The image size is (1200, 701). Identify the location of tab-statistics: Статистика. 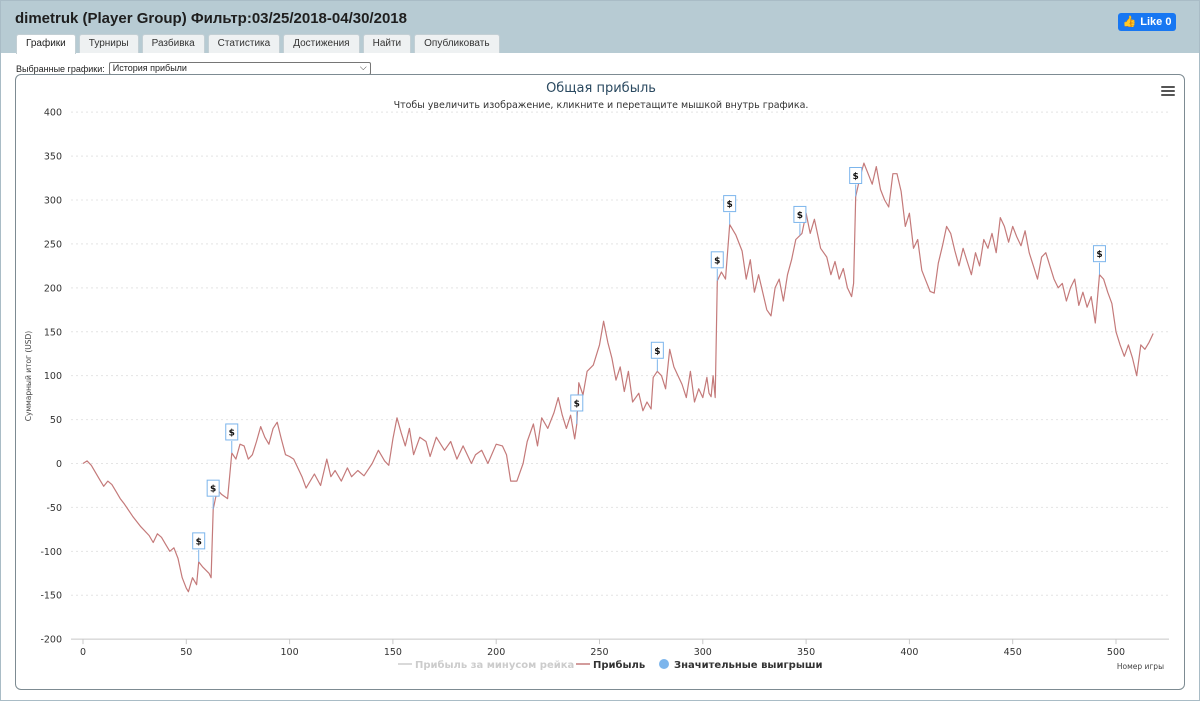
(244, 43).